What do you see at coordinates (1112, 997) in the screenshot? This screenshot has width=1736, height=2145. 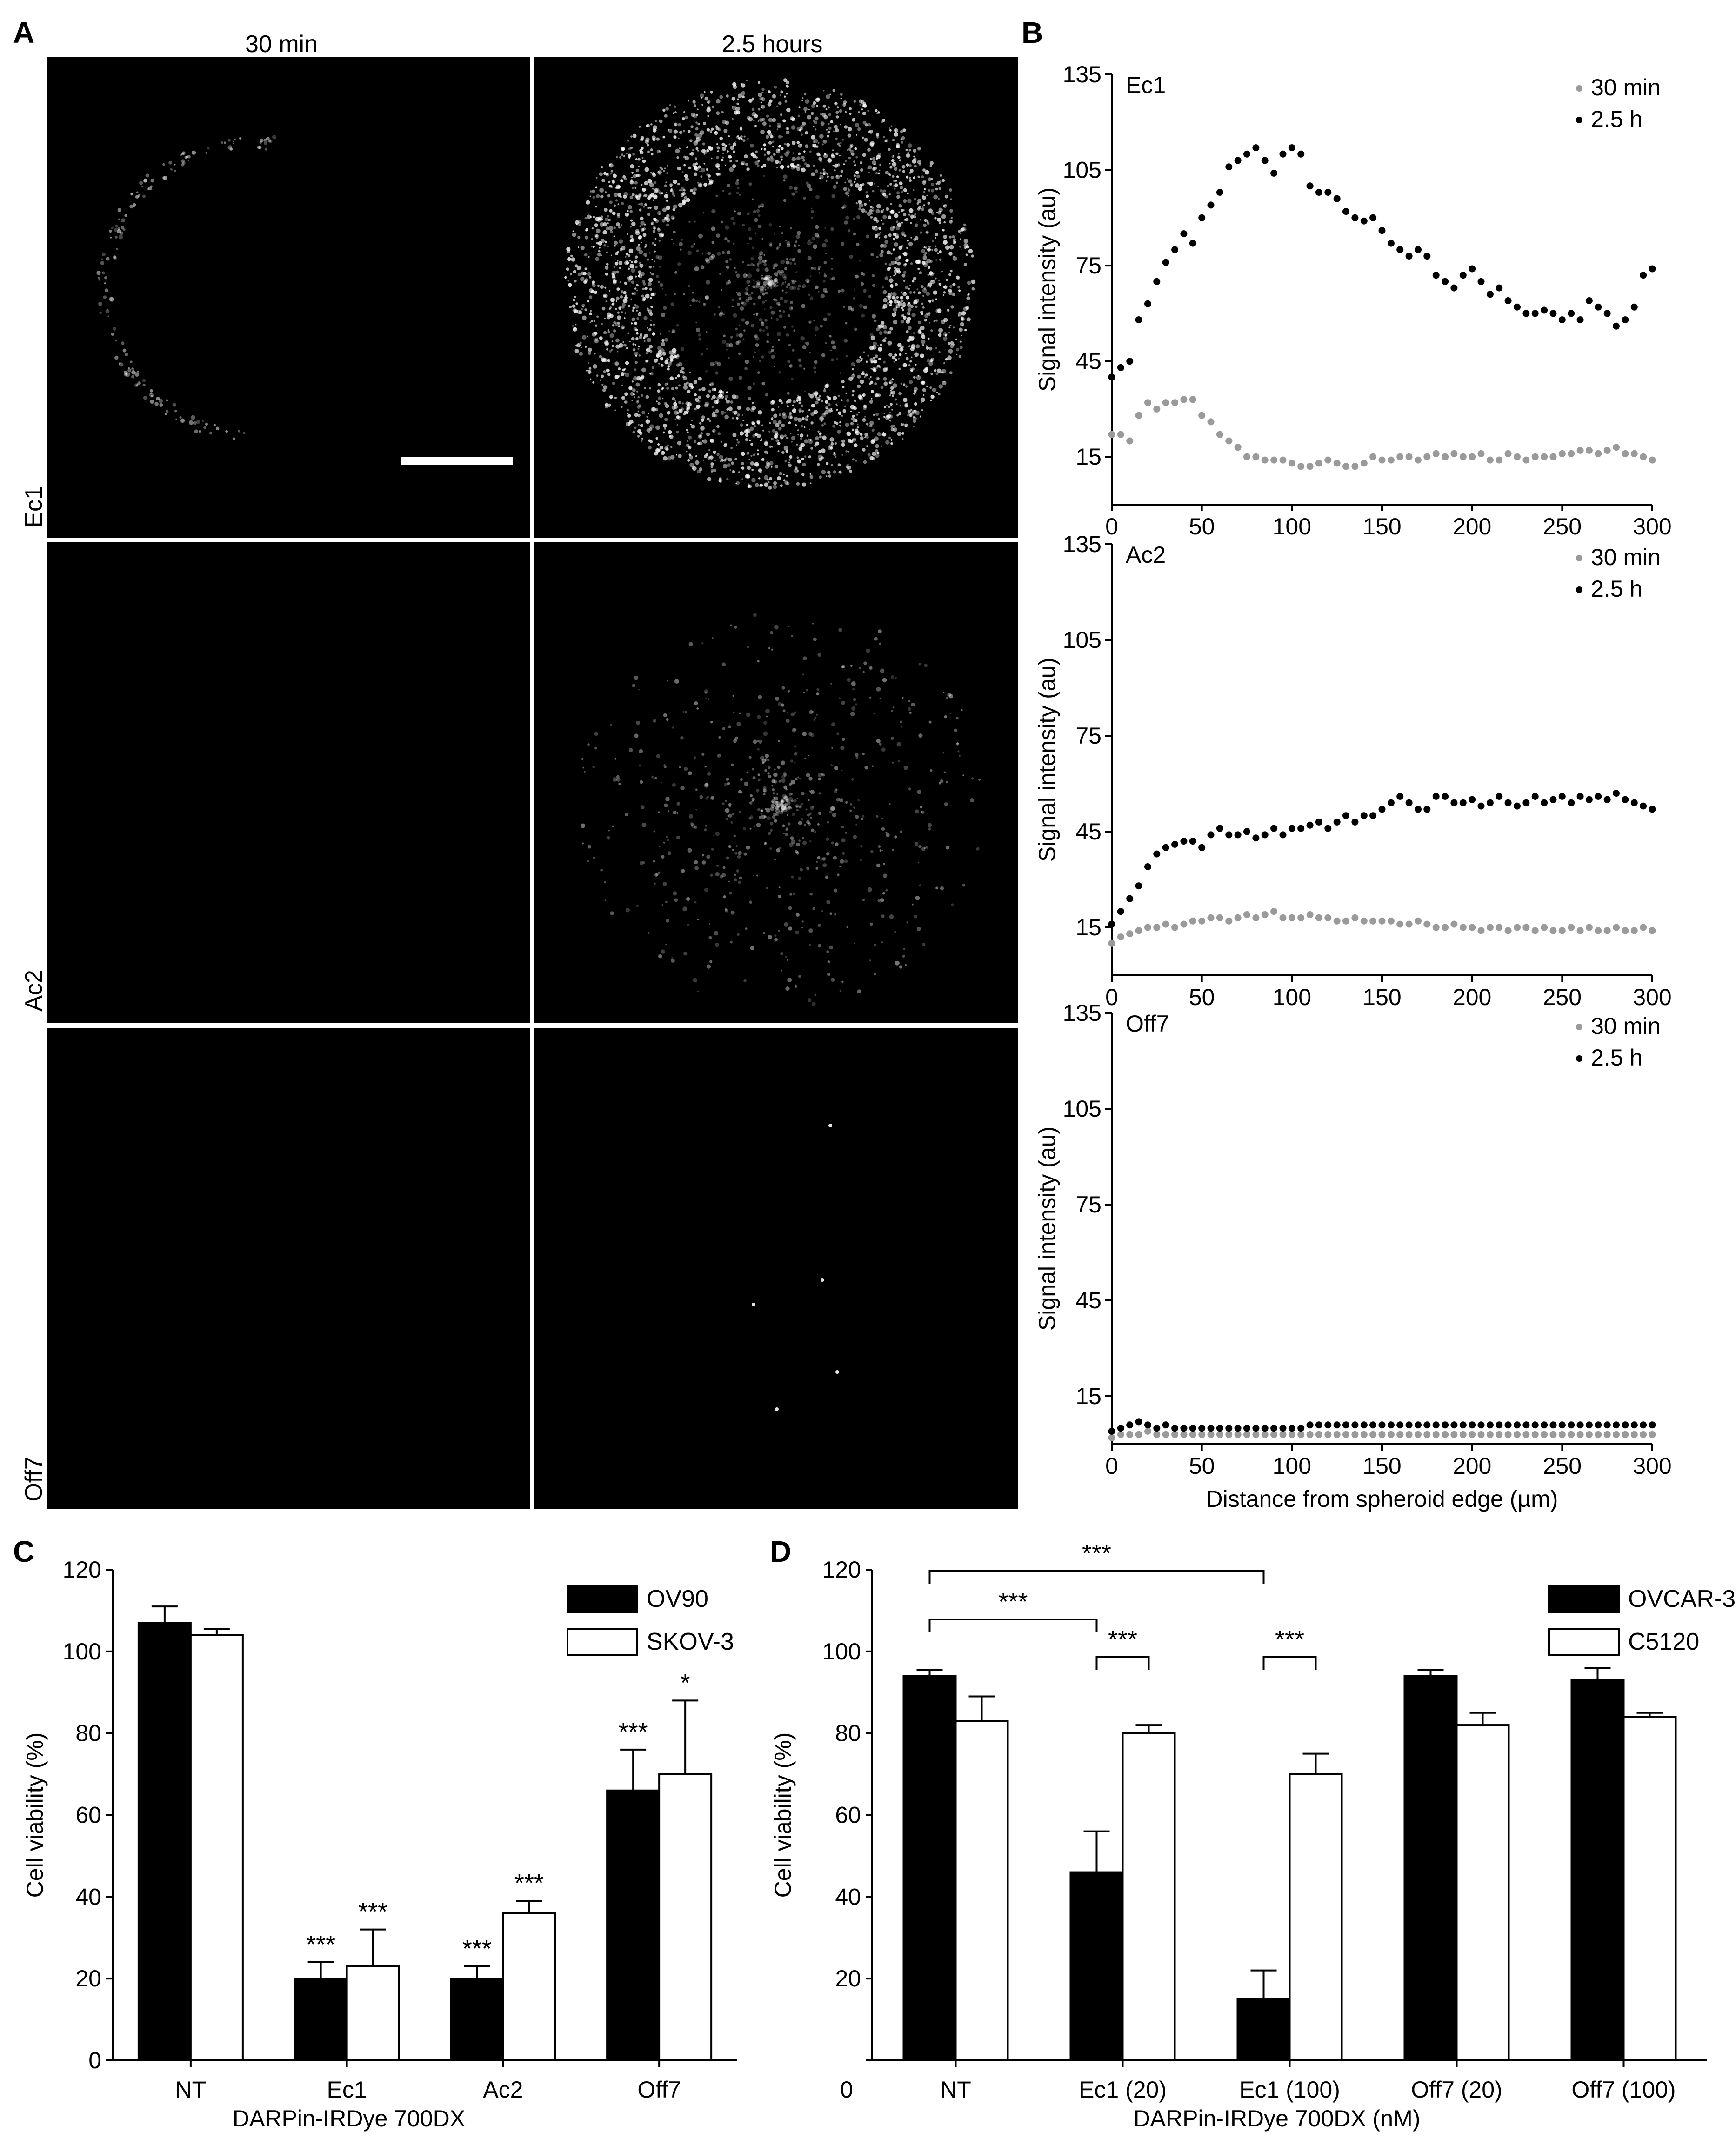 I see `x-tick-label: 0` at bounding box center [1112, 997].